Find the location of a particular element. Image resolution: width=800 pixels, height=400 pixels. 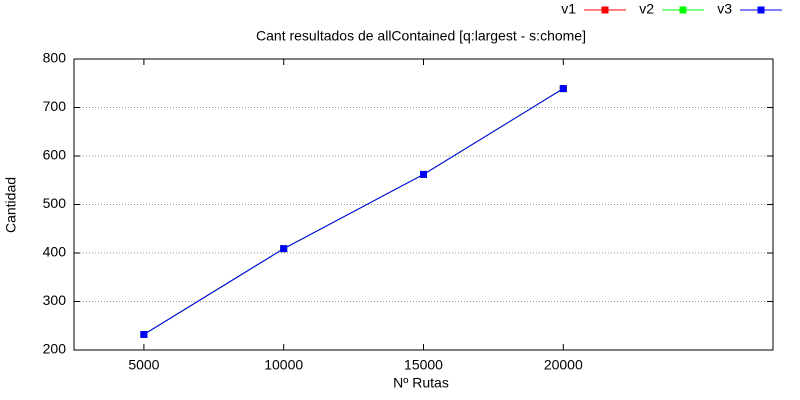

x-tick-label: 15000 is located at coordinates (423, 365).